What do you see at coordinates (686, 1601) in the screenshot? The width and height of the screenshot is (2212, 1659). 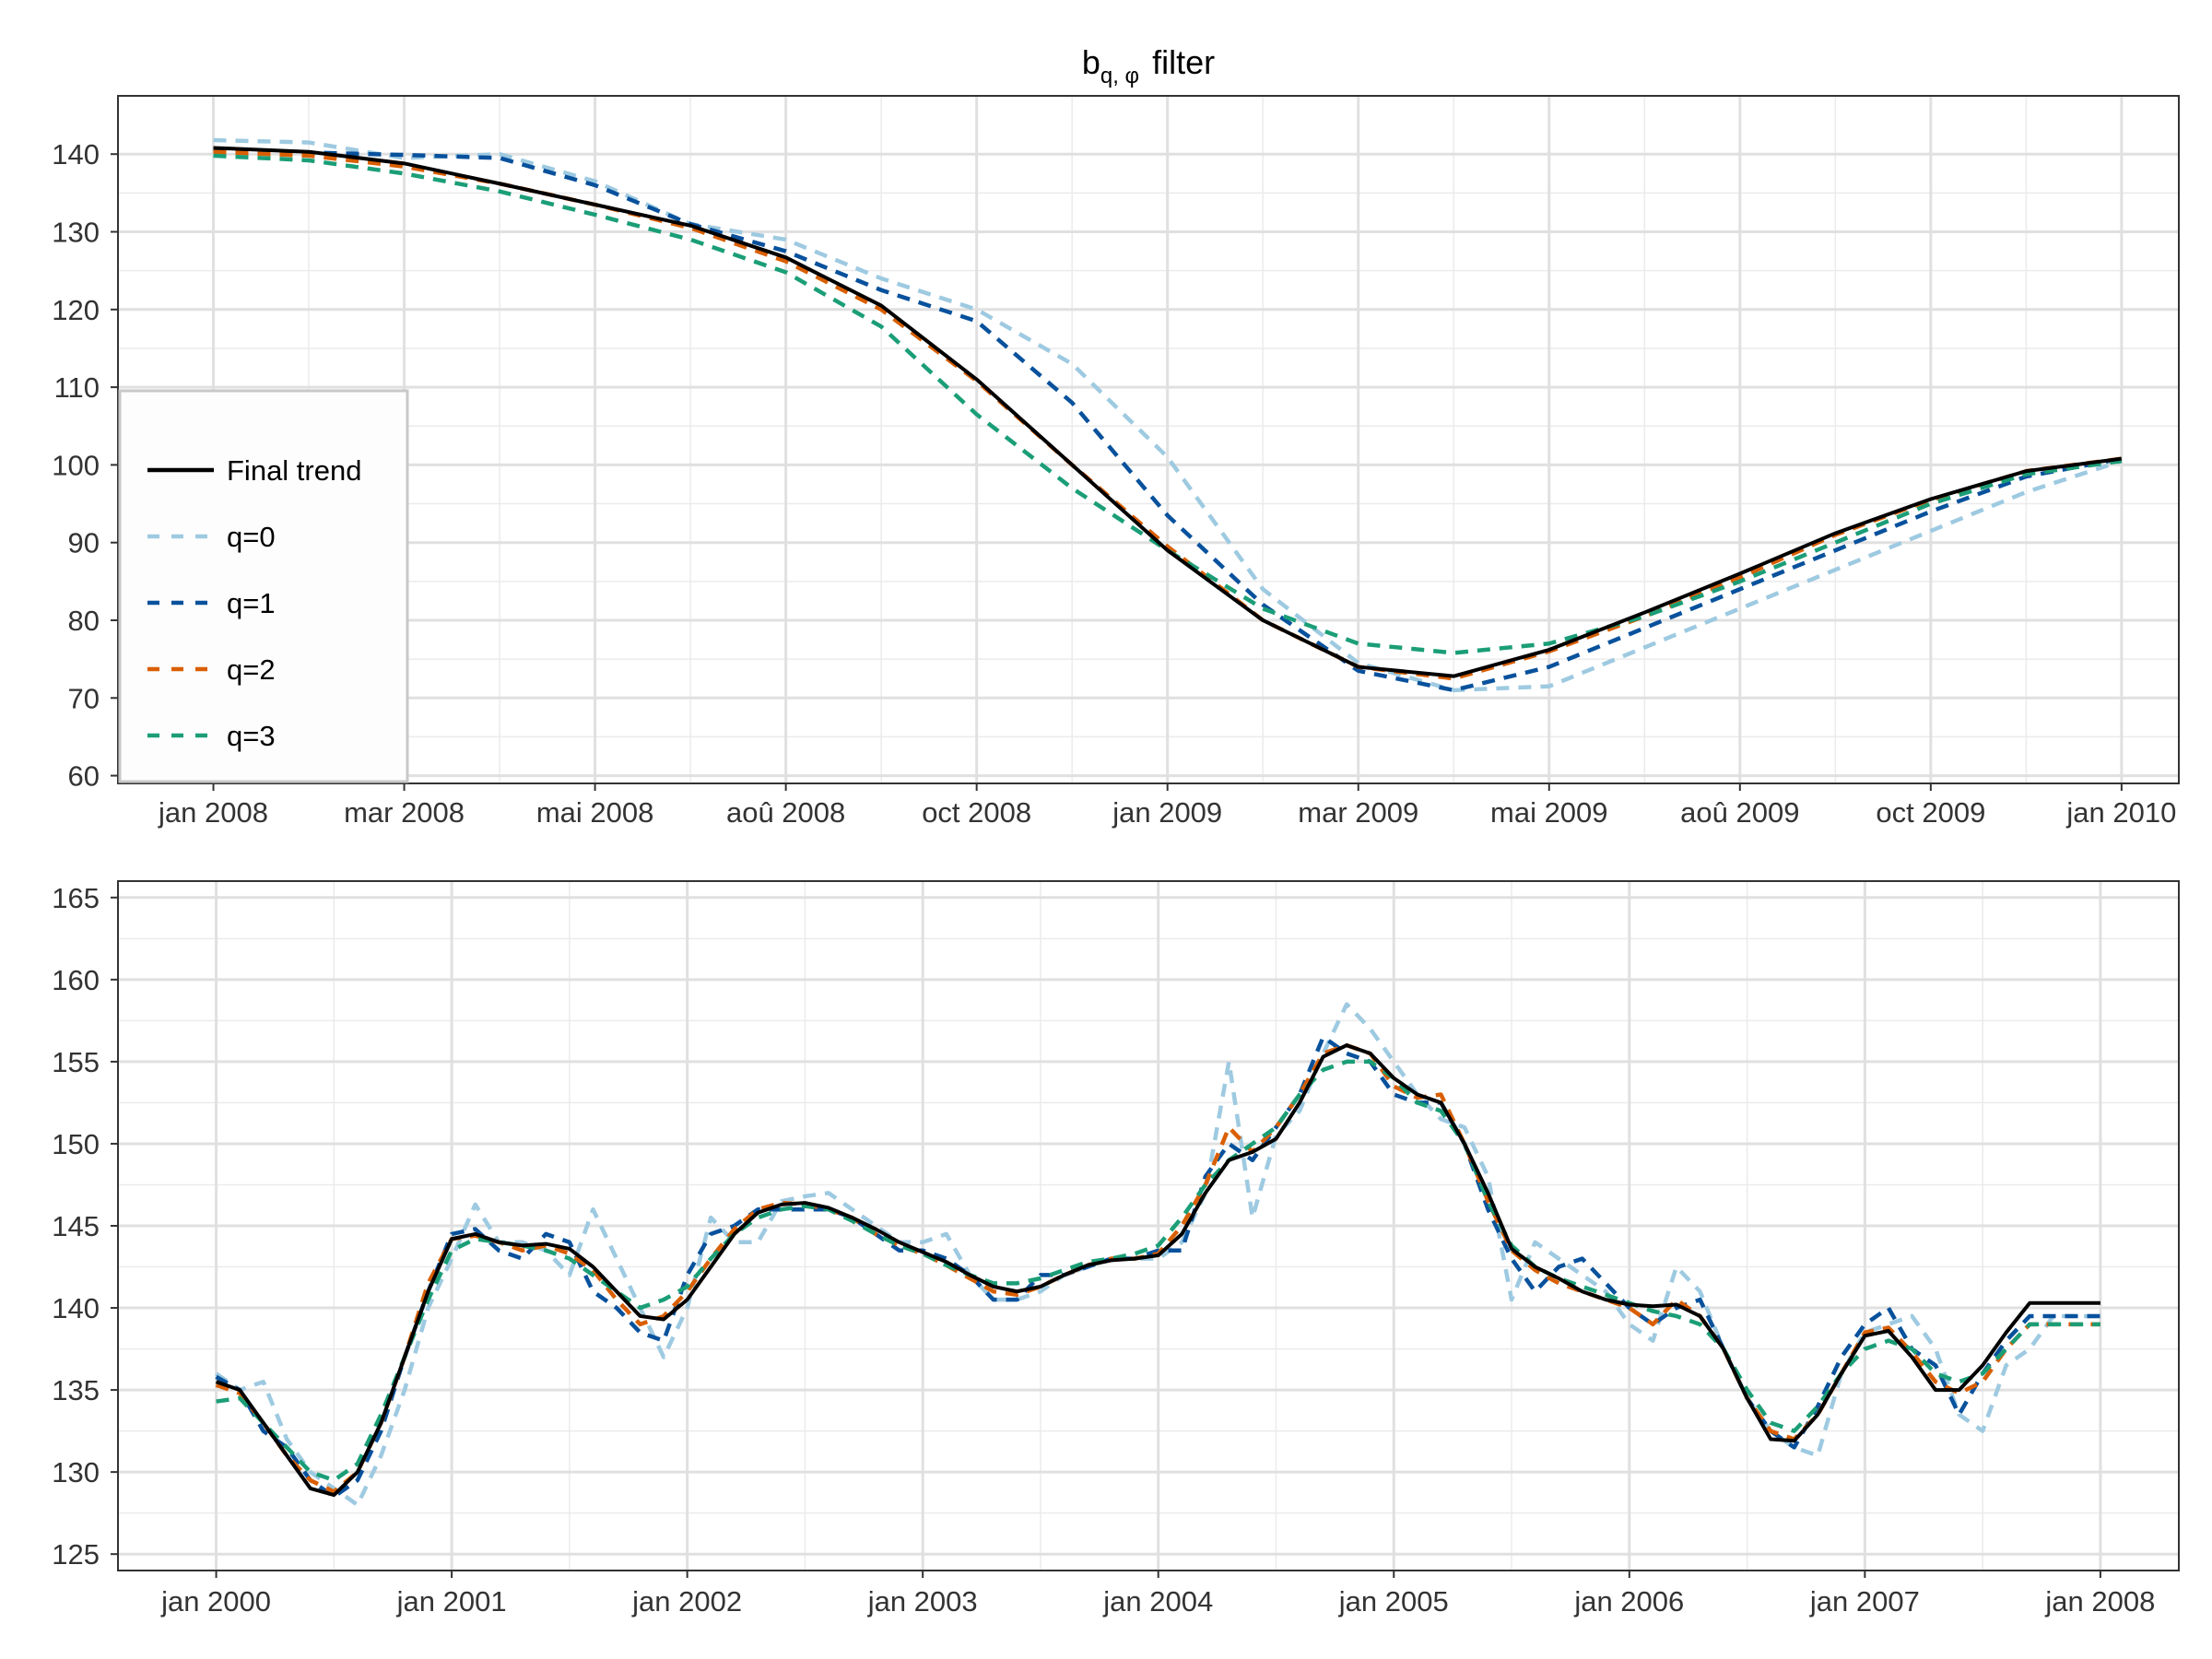 I see `x-tick-label: jan 2002` at bounding box center [686, 1601].